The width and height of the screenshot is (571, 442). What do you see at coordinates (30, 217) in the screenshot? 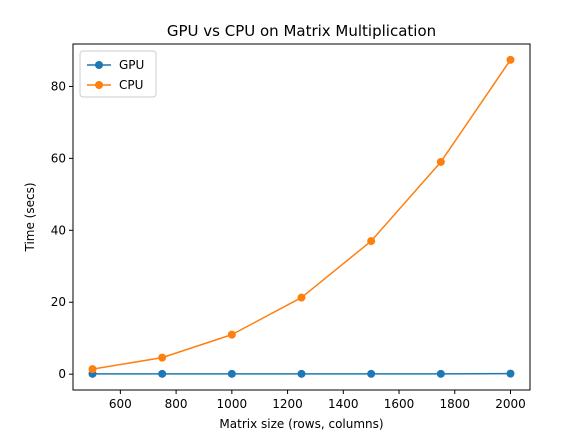
I see `y-axis-label: Time (secs)` at bounding box center [30, 217].